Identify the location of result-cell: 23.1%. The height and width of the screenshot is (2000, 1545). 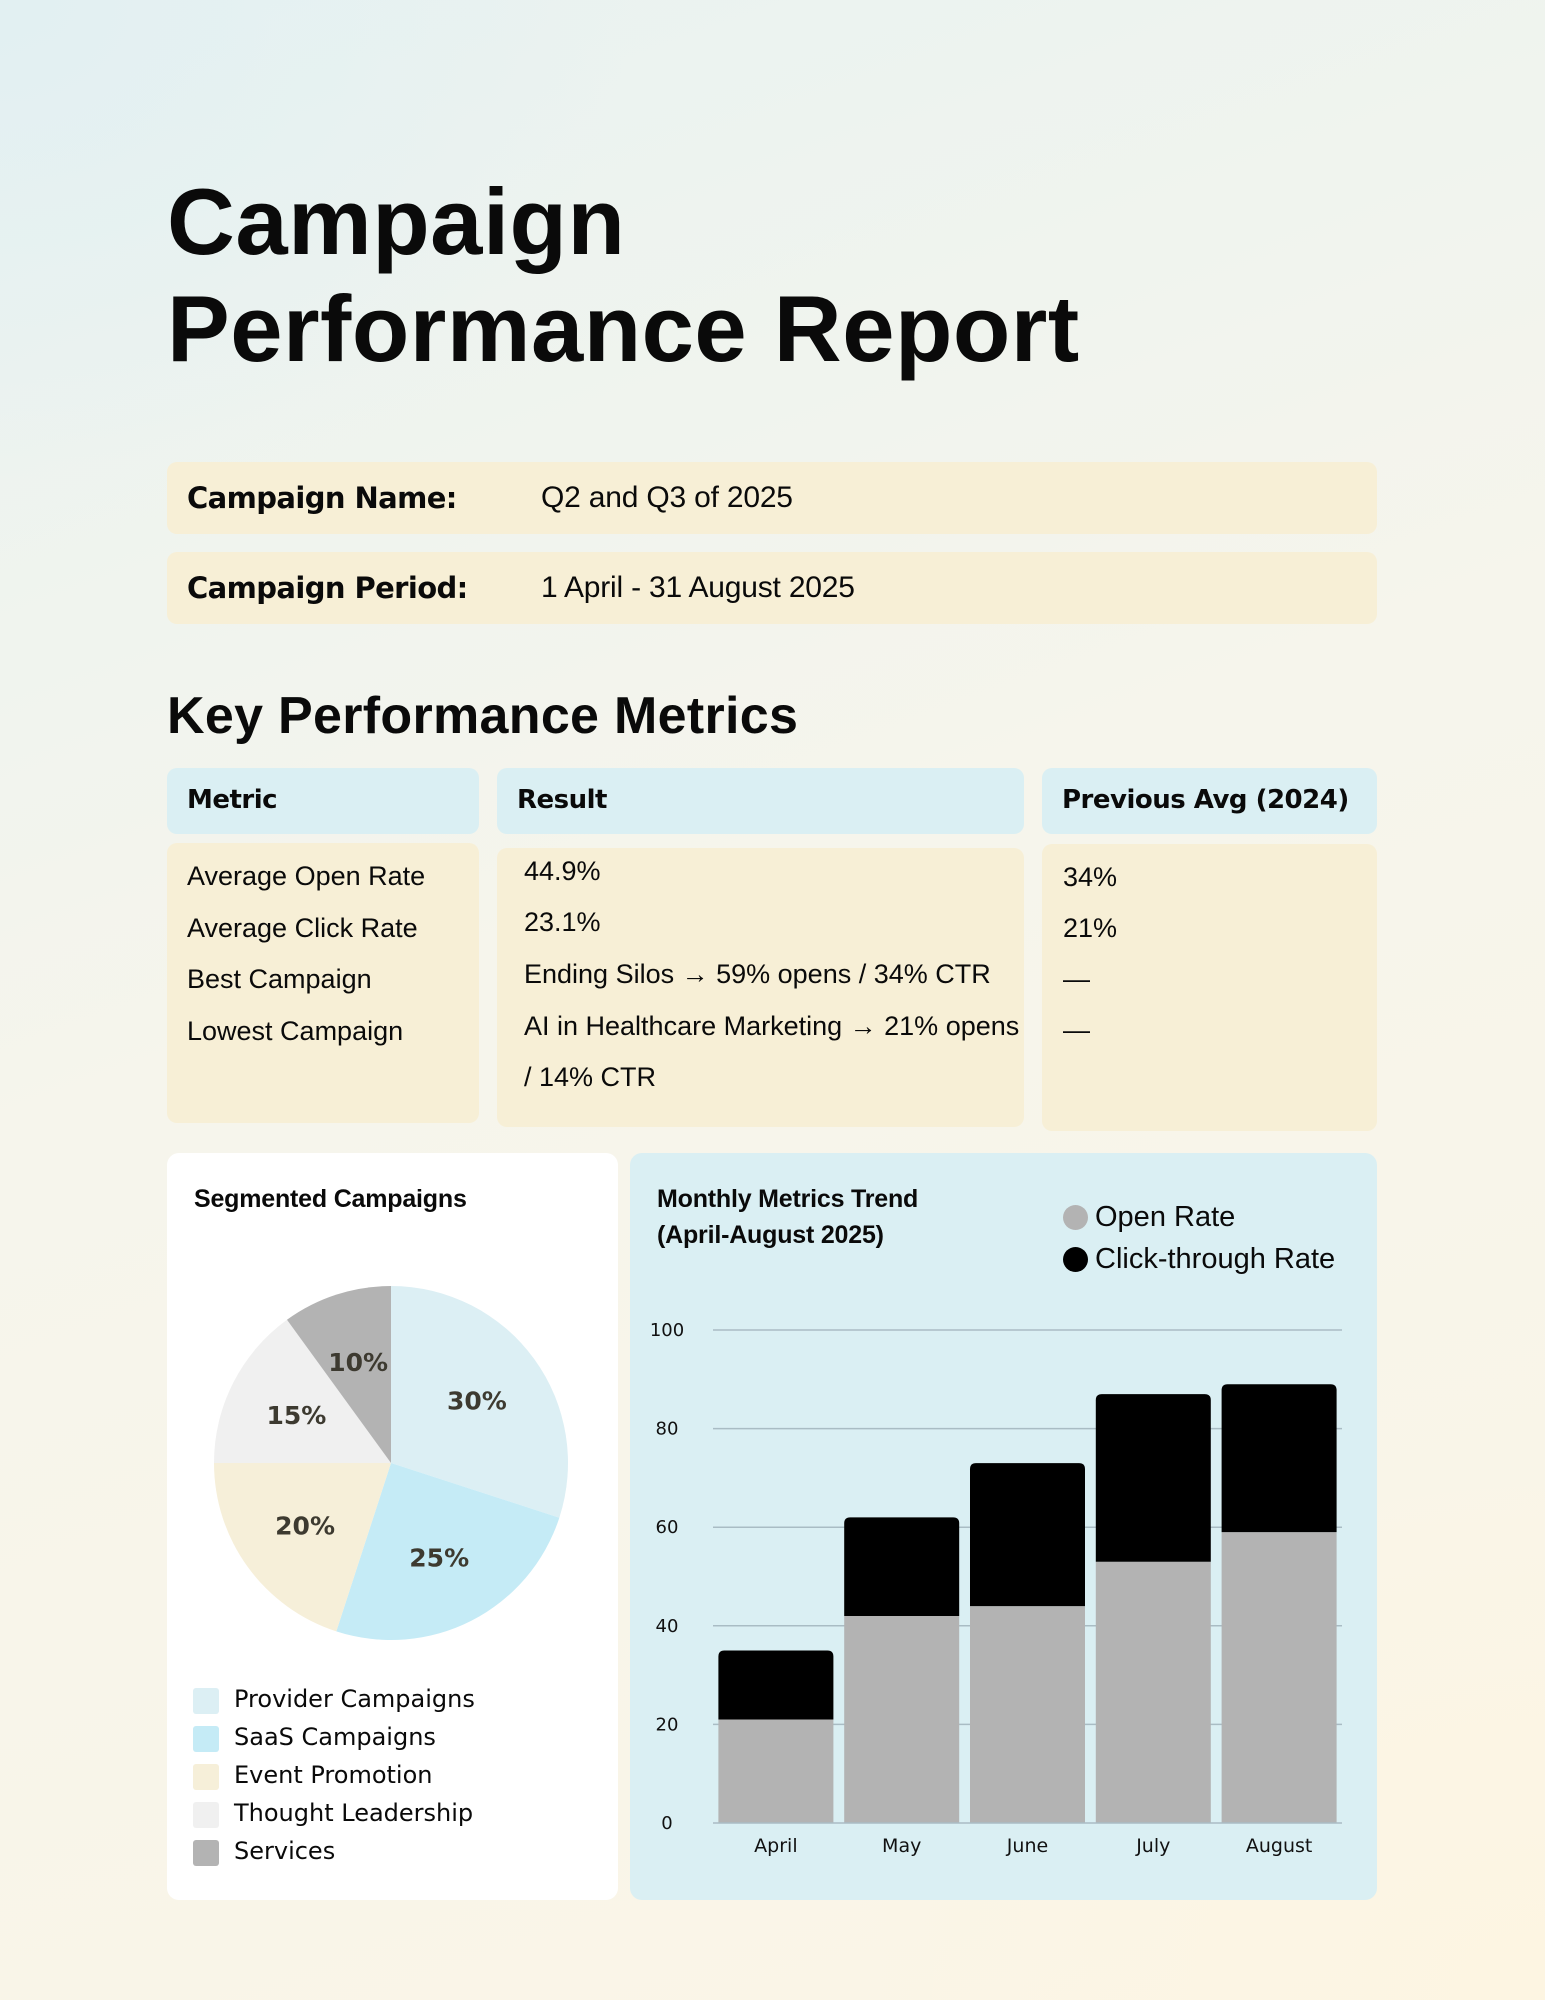
(562, 922).